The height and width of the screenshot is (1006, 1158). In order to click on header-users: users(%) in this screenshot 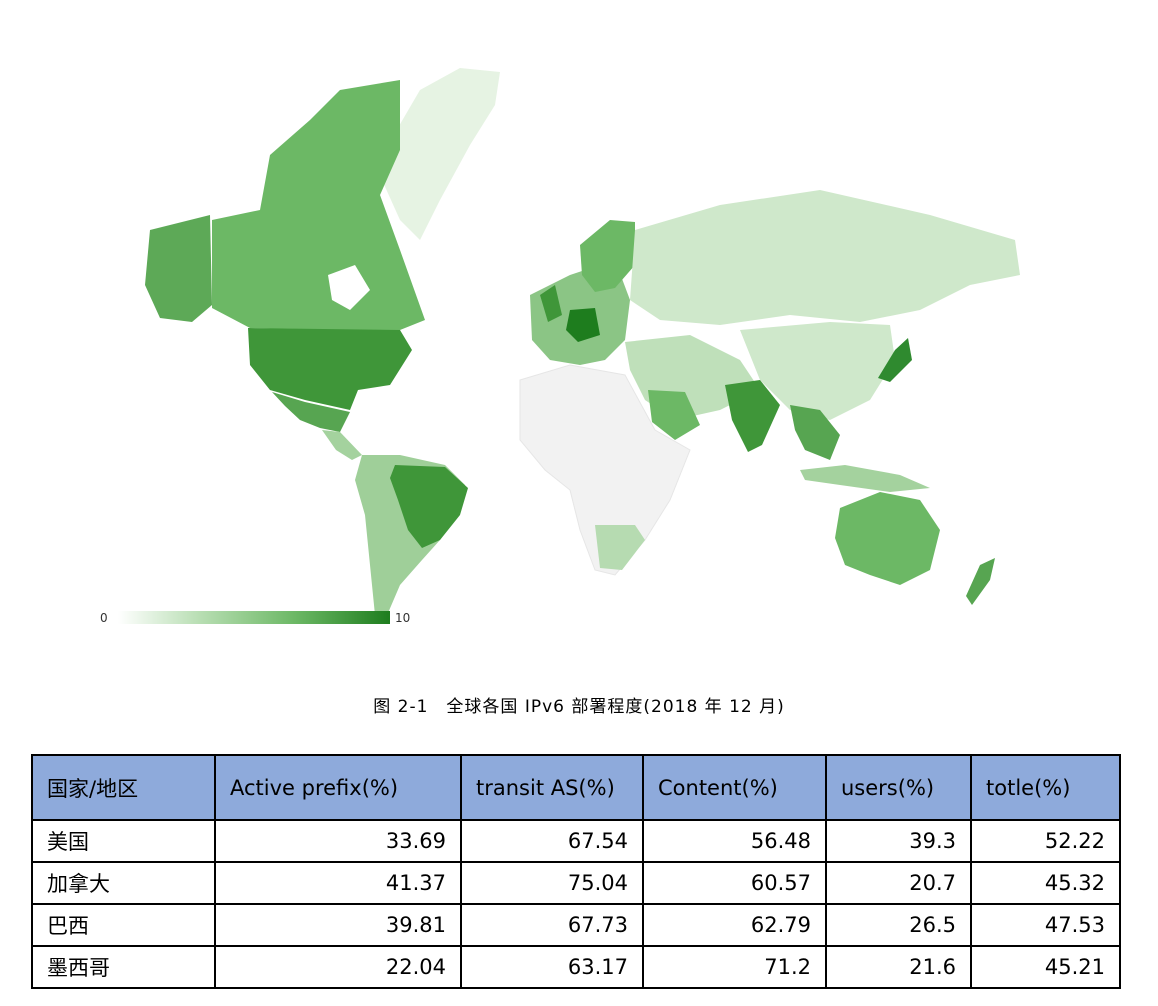, I will do `click(898, 787)`.